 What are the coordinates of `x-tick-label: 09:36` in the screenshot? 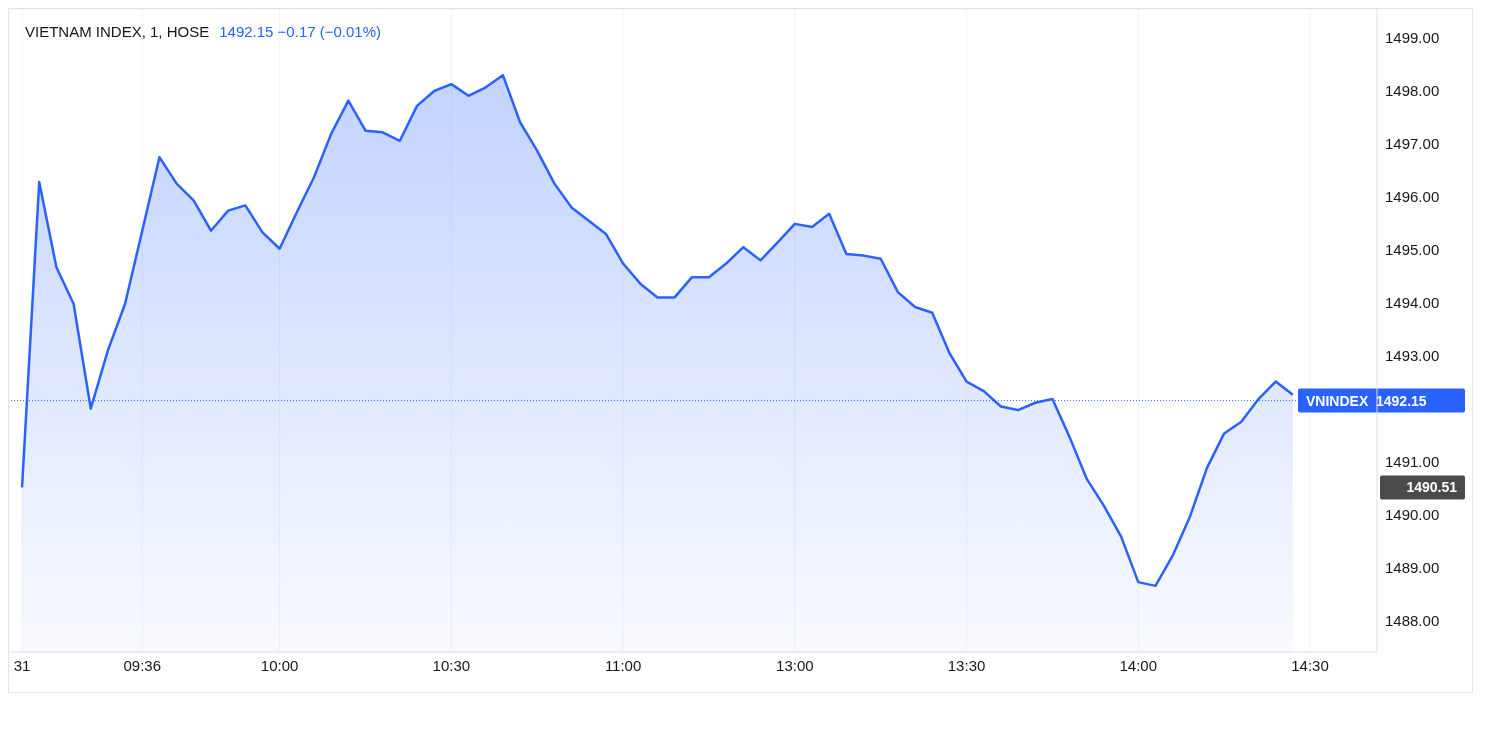 It's located at (142, 665).